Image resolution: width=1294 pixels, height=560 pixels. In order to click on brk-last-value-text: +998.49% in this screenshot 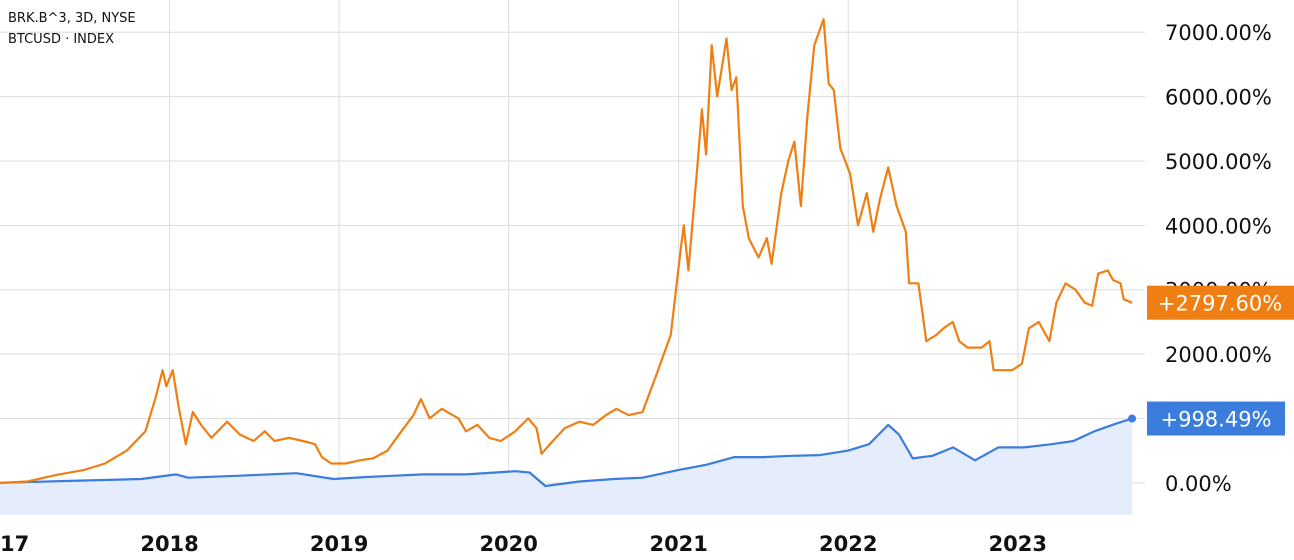, I will do `click(1215, 420)`.